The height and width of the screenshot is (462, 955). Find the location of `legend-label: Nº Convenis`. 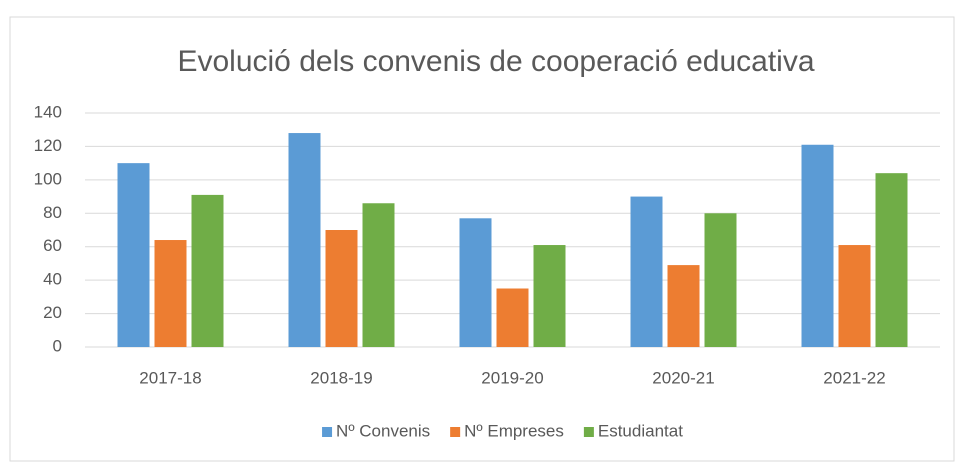

legend-label: Nº Convenis is located at coordinates (383, 430).